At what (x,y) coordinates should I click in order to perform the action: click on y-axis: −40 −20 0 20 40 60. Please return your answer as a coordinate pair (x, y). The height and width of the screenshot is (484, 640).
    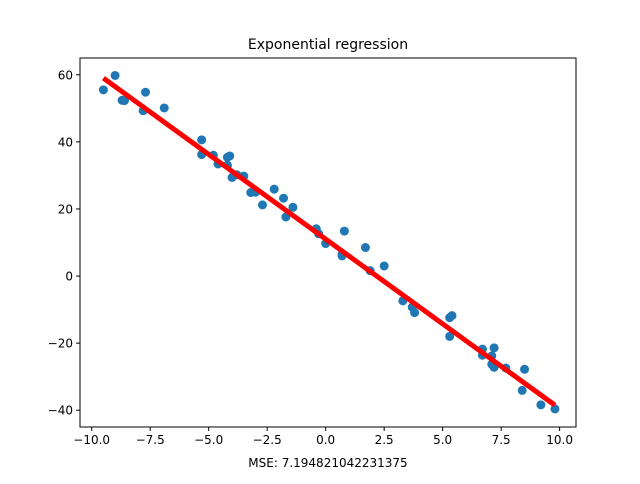
    Looking at the image, I should click on (64, 243).